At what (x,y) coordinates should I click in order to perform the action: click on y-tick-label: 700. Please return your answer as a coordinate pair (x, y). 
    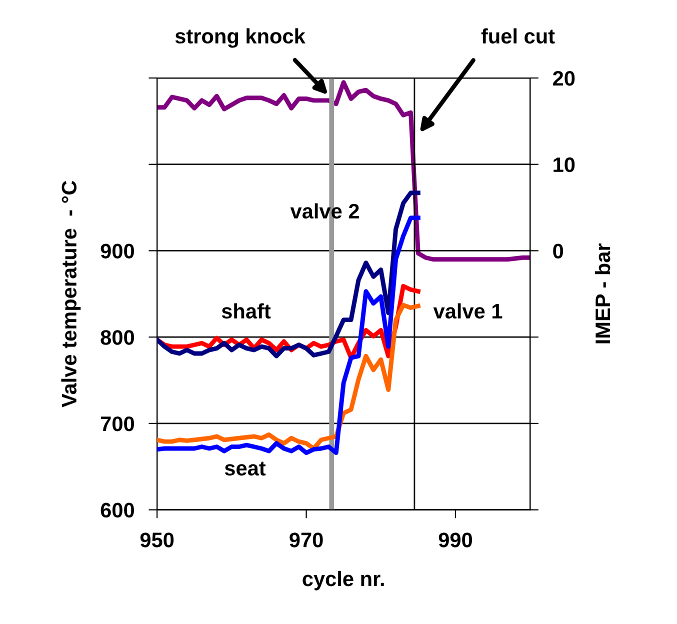
    Looking at the image, I should click on (117, 424).